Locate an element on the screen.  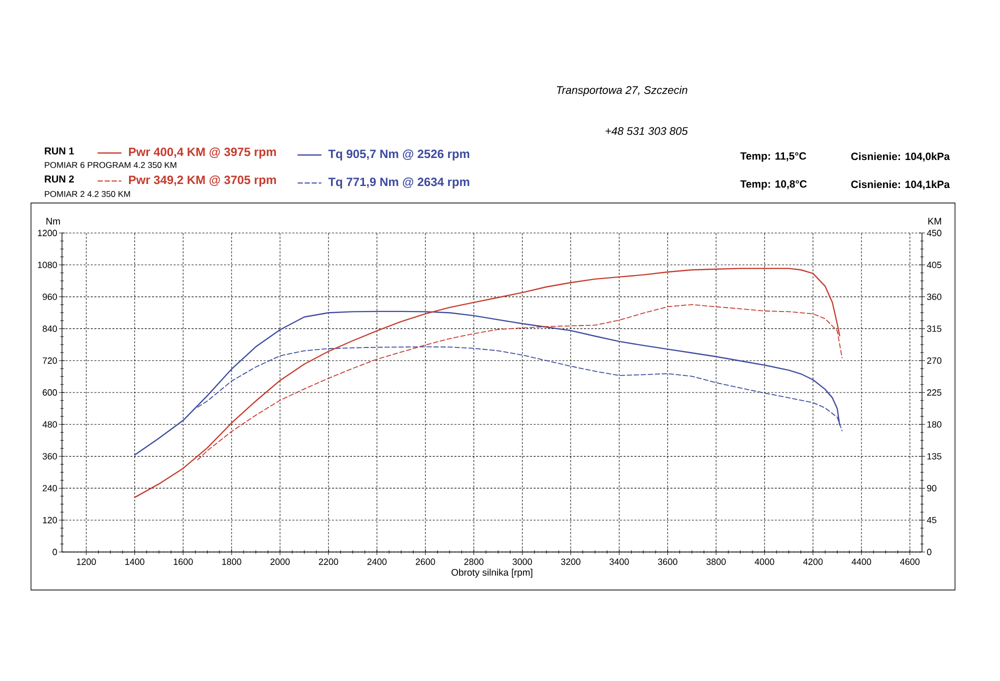
x-tick-label: 3200 is located at coordinates (570, 561).